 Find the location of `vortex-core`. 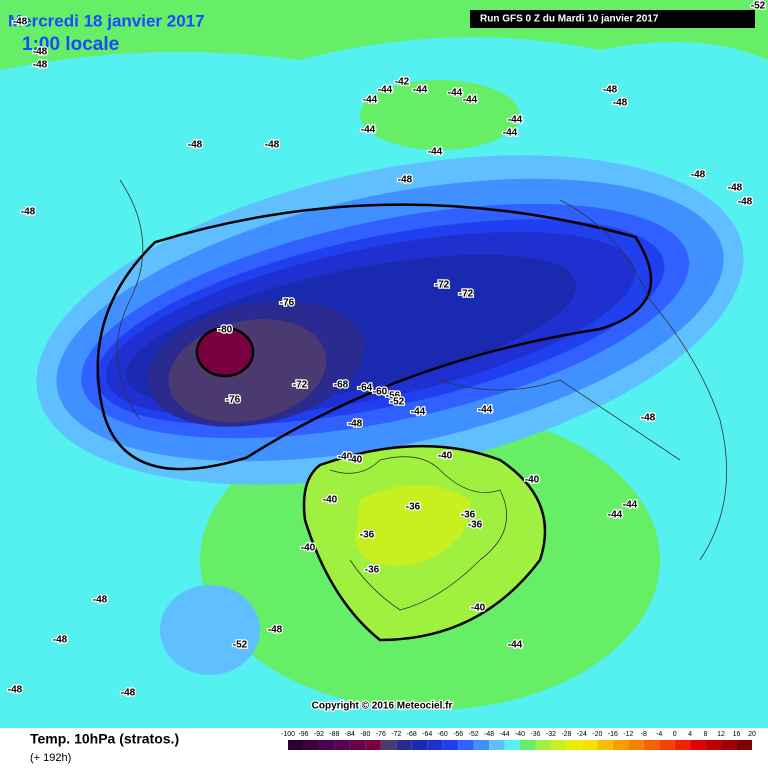

vortex-core is located at coordinates (225, 352).